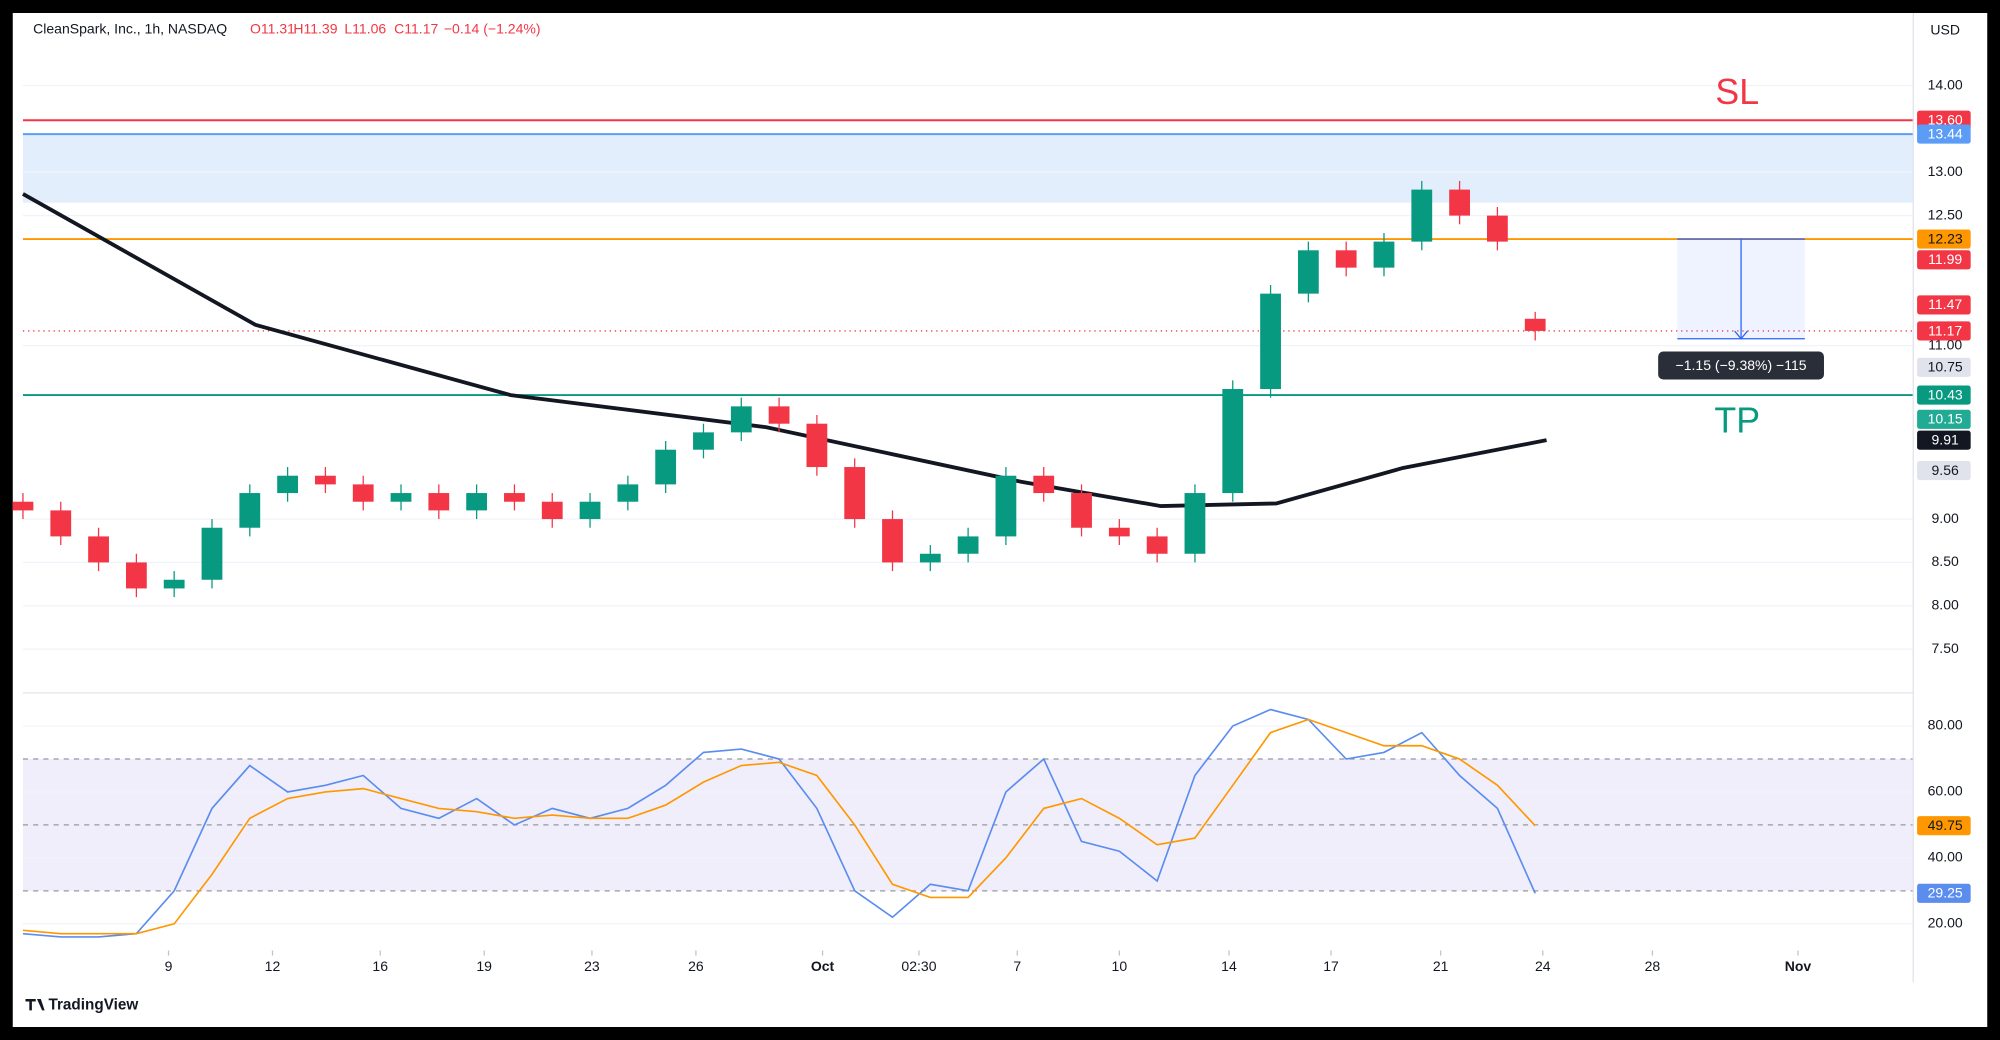 Image resolution: width=2000 pixels, height=1040 pixels. I want to click on price-tag-label: 13.44, so click(1945, 133).